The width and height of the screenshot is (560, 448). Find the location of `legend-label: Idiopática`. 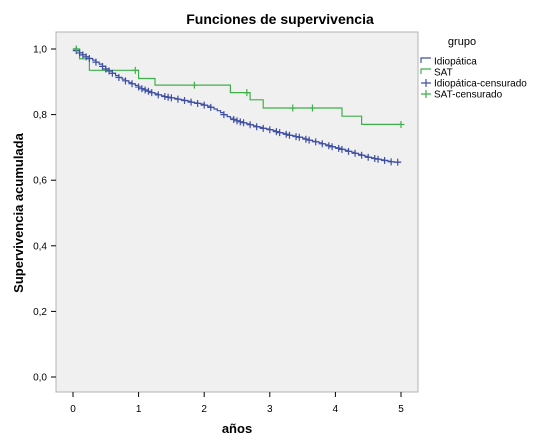

legend-label: Idiopática is located at coordinates (455, 62).